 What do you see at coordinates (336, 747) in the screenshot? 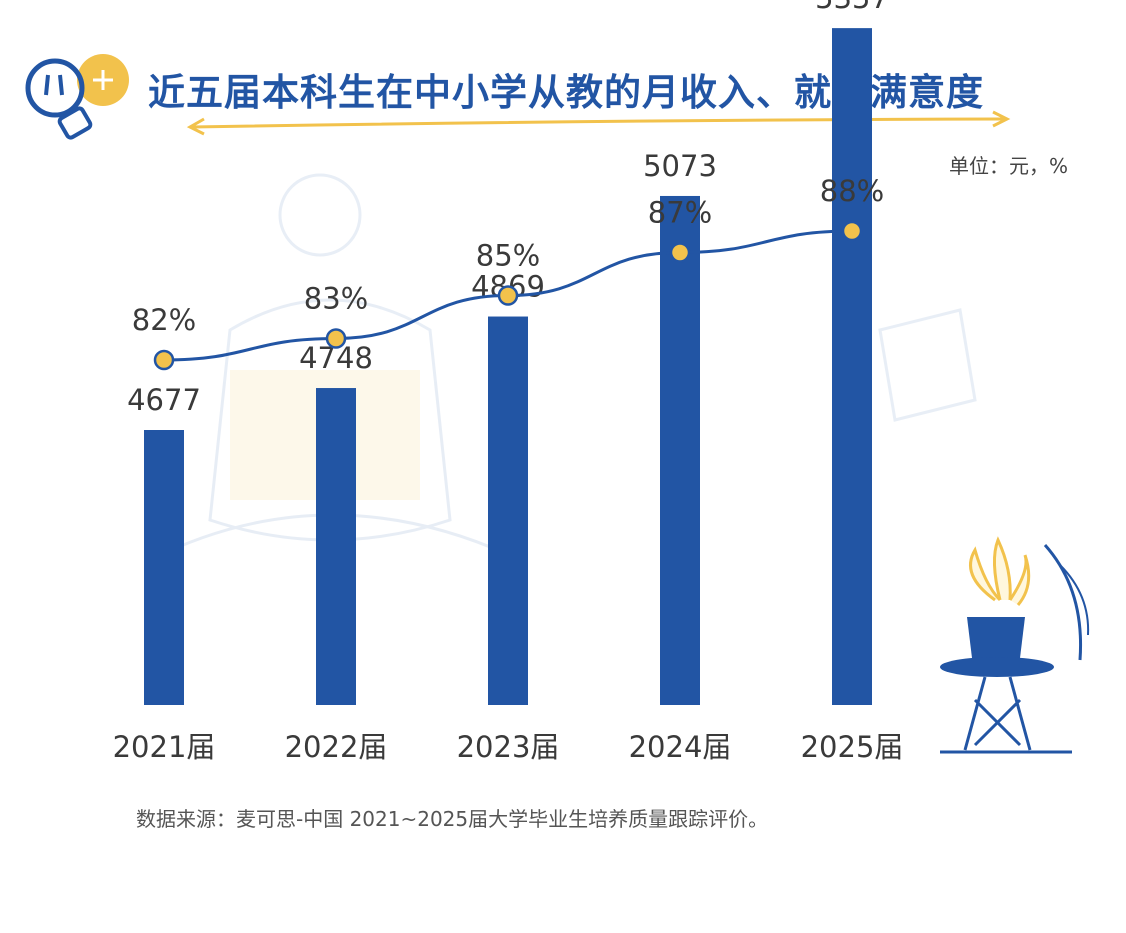
I see `x-tick-label: 2022届` at bounding box center [336, 747].